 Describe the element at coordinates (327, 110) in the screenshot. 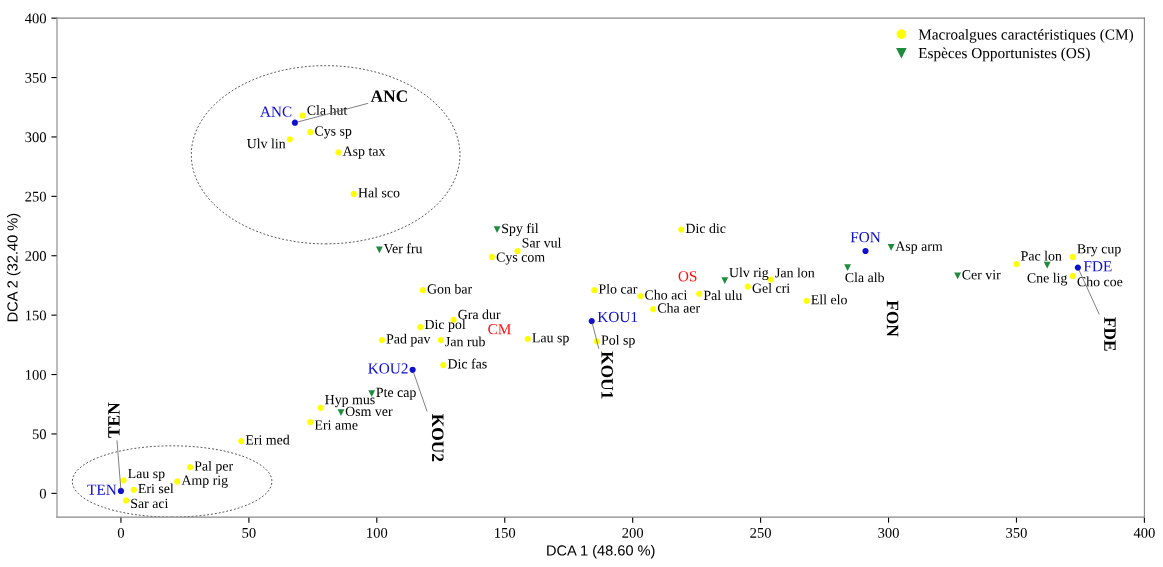

I see `annotation: Cla hut` at that location.